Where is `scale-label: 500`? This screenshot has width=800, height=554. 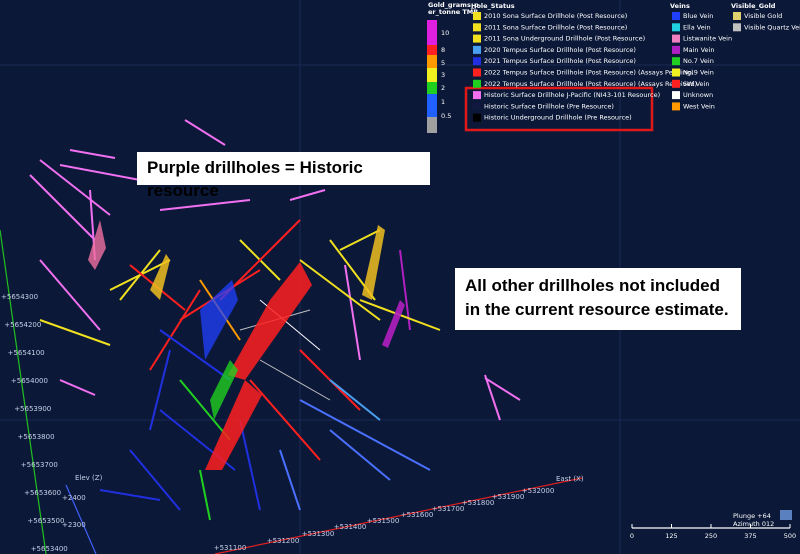 scale-label: 500 is located at coordinates (790, 536).